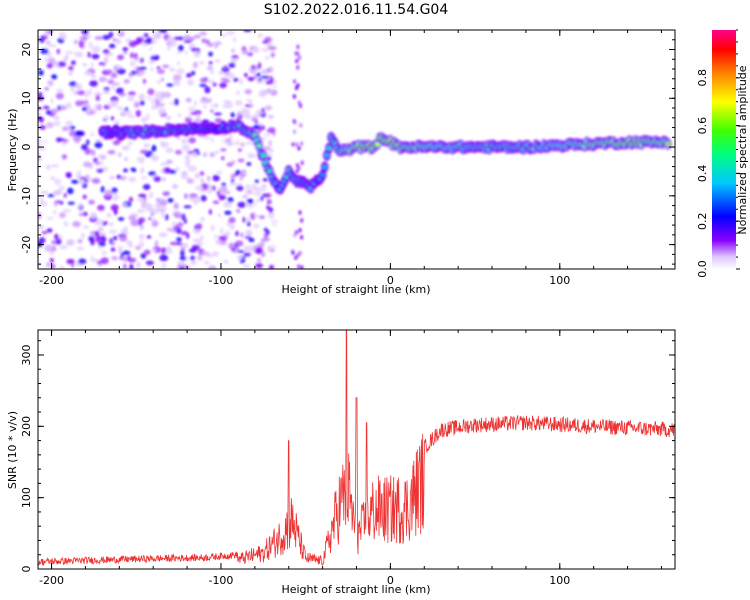 The height and width of the screenshot is (600, 750). I want to click on snr-ylabel: SNR (10 * v/v), so click(12, 450).